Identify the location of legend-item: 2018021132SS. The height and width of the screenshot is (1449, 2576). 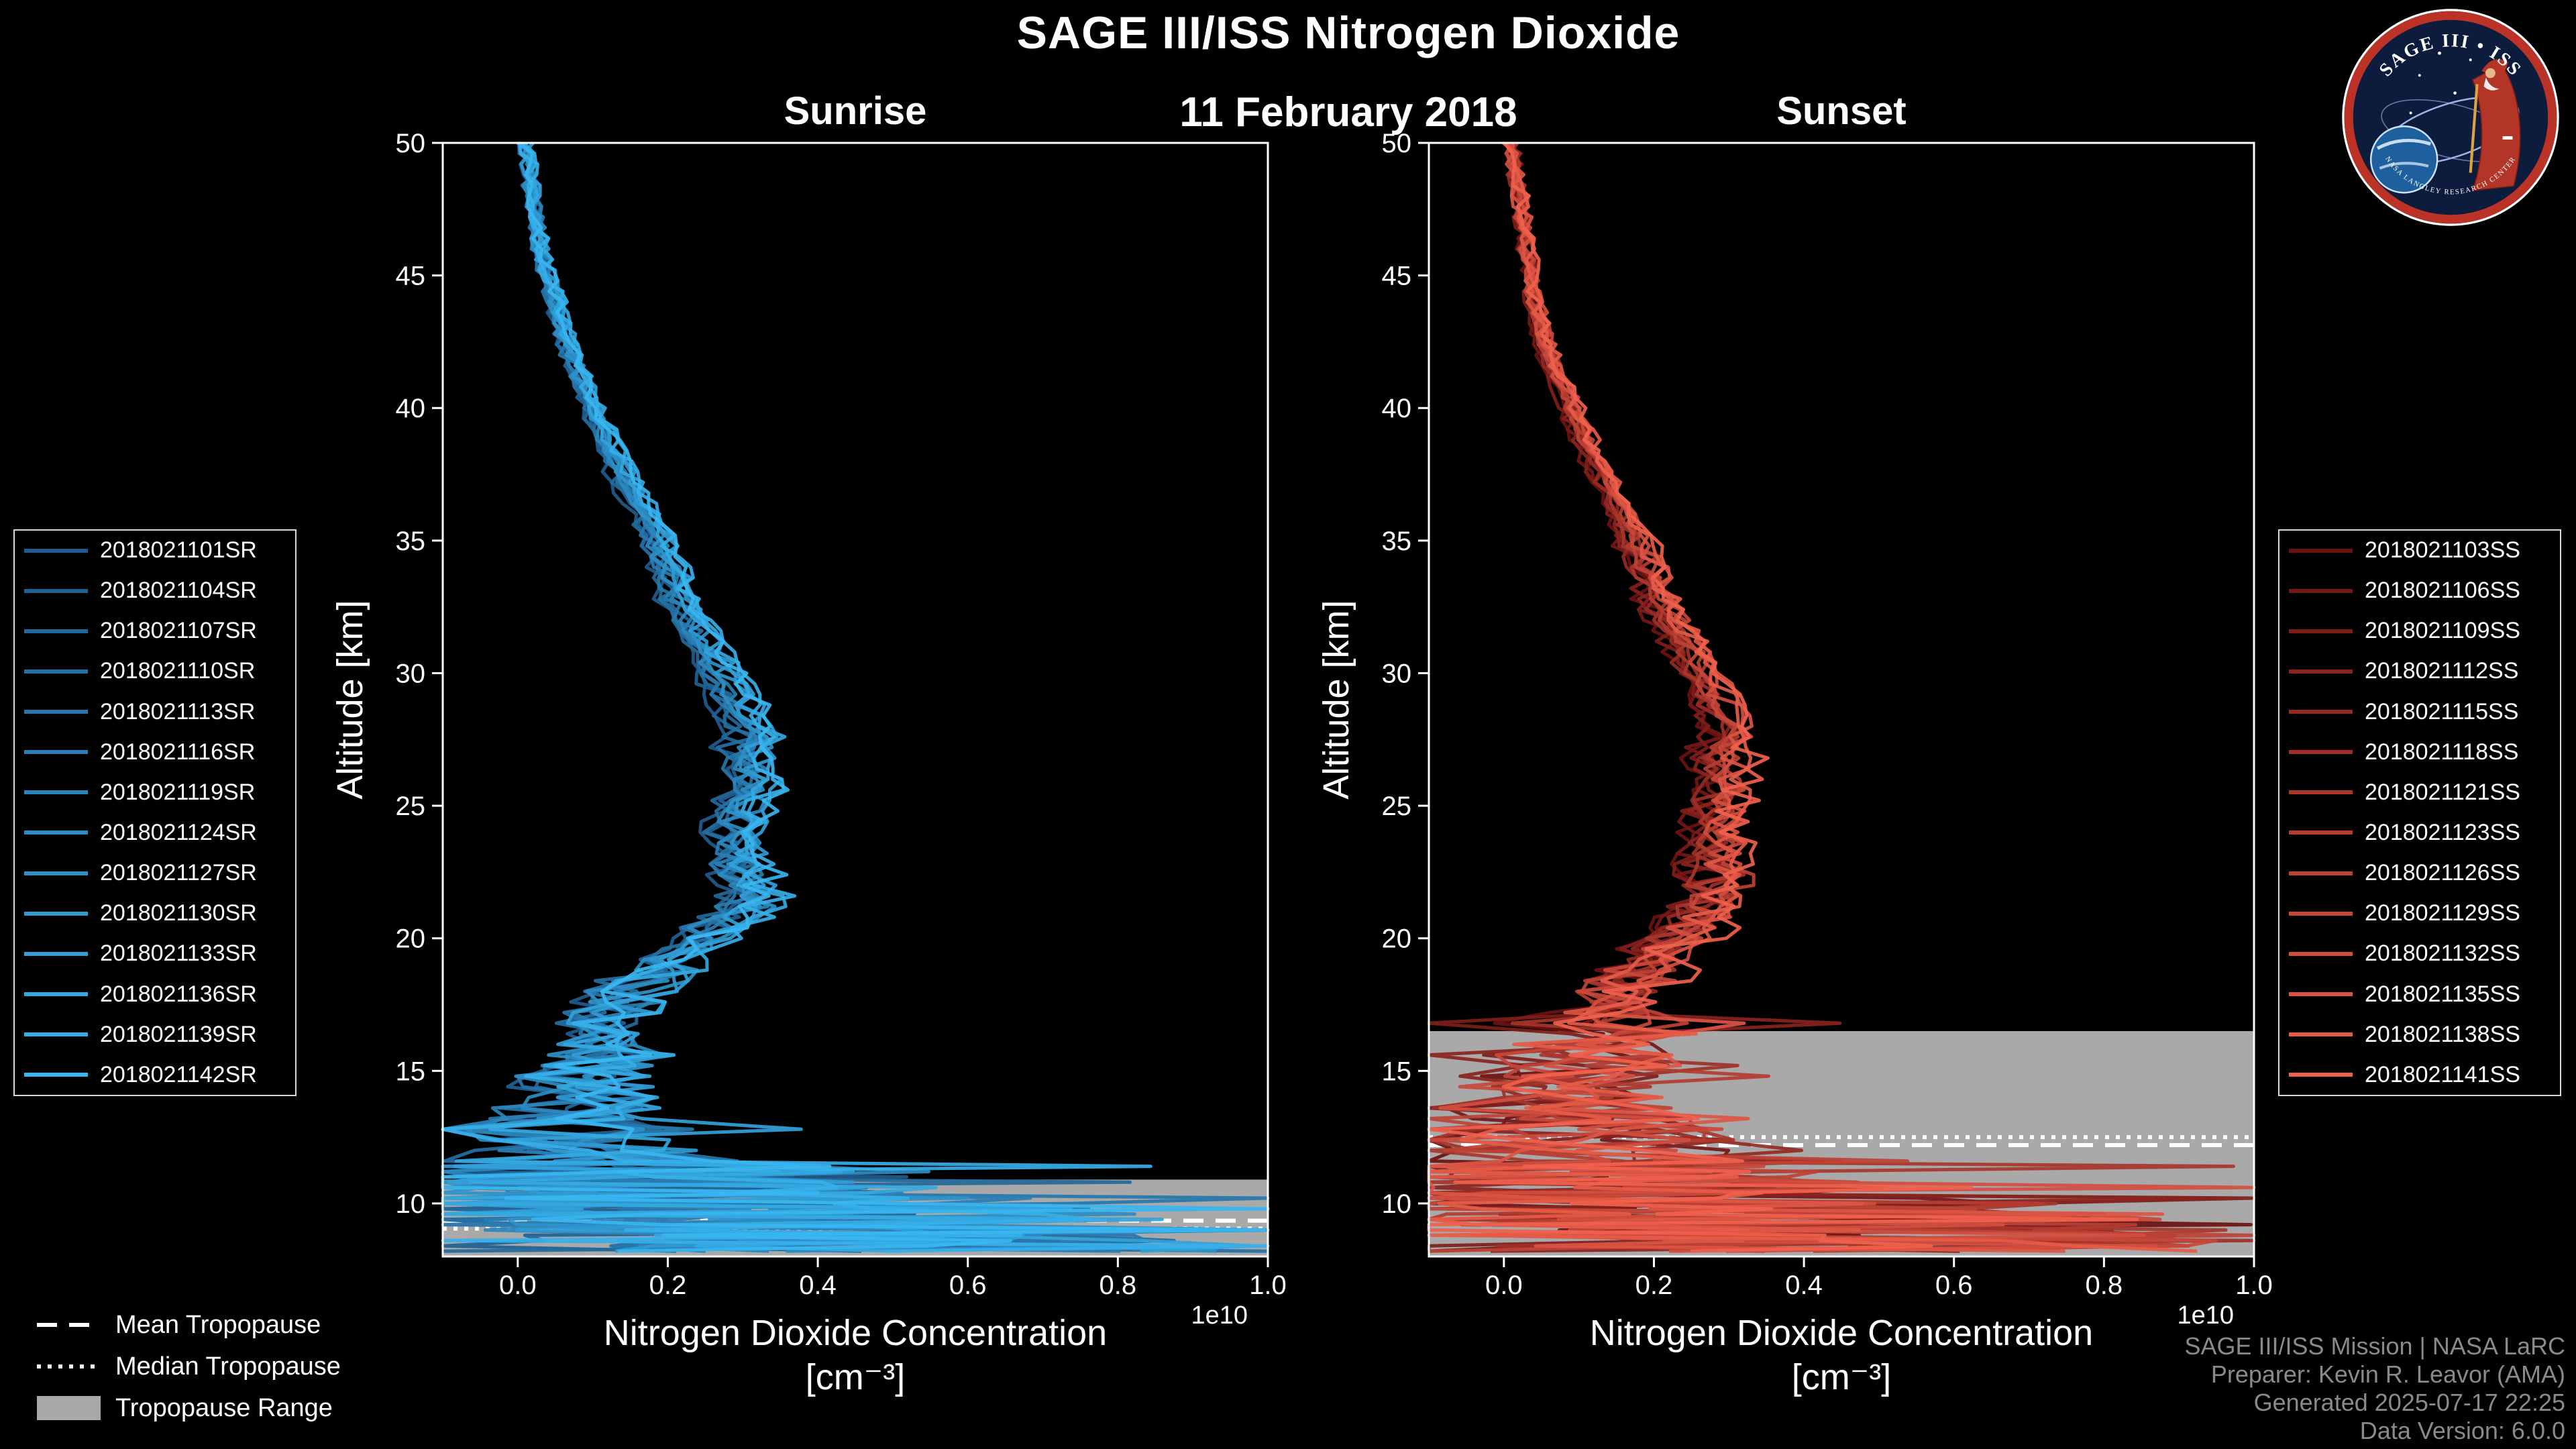
(2420, 954).